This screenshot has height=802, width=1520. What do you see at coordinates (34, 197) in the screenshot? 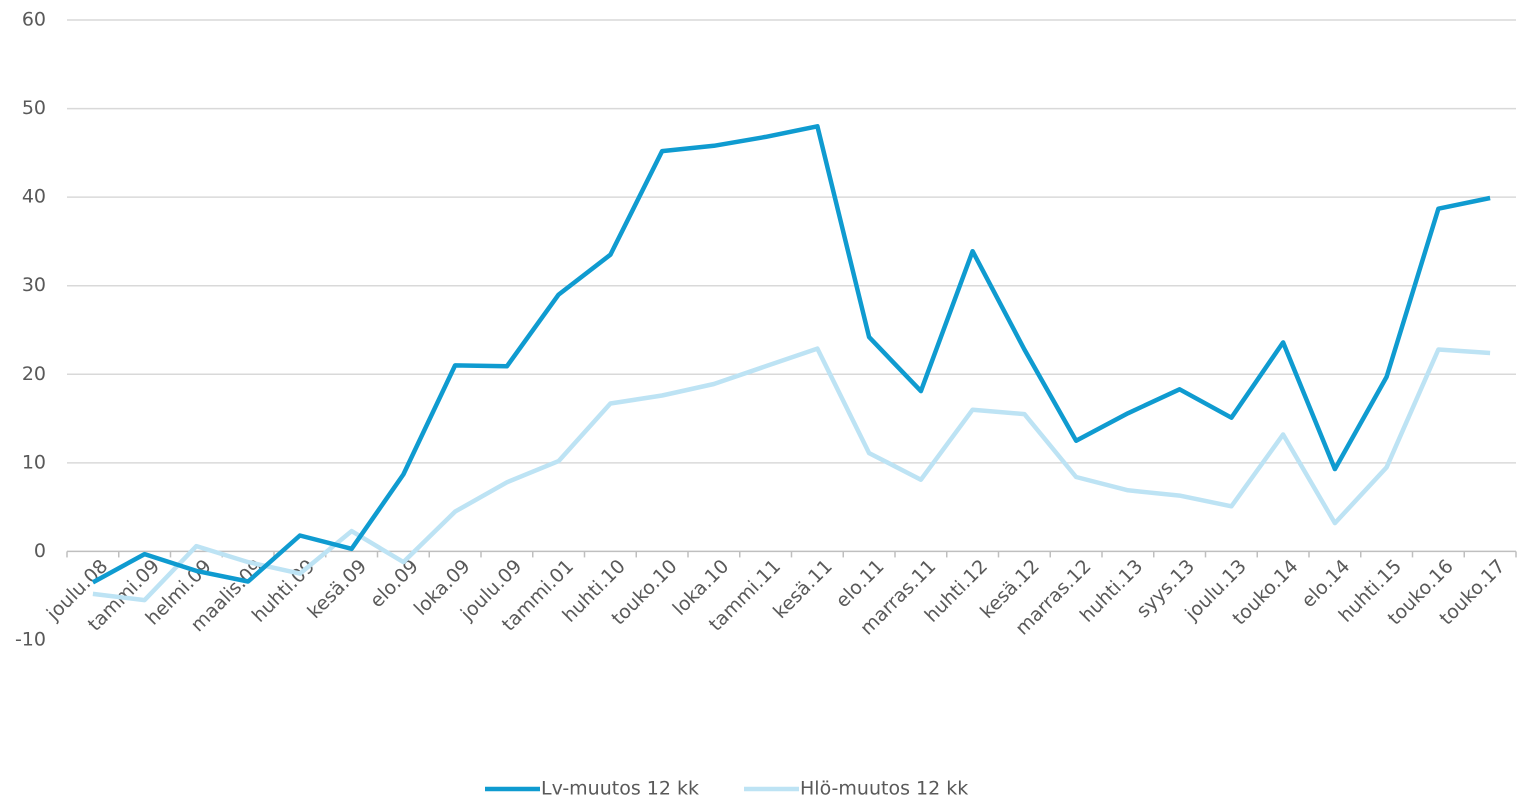
I see `y-tick-label: 40` at bounding box center [34, 197].